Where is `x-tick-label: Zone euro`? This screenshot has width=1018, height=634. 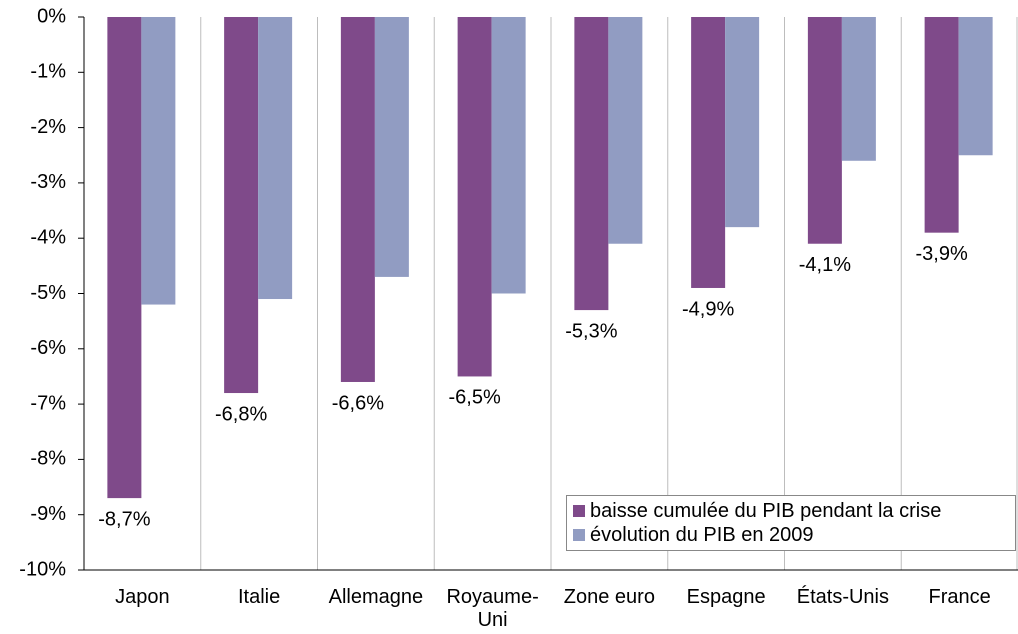
x-tick-label: Zone euro is located at coordinates (609, 597).